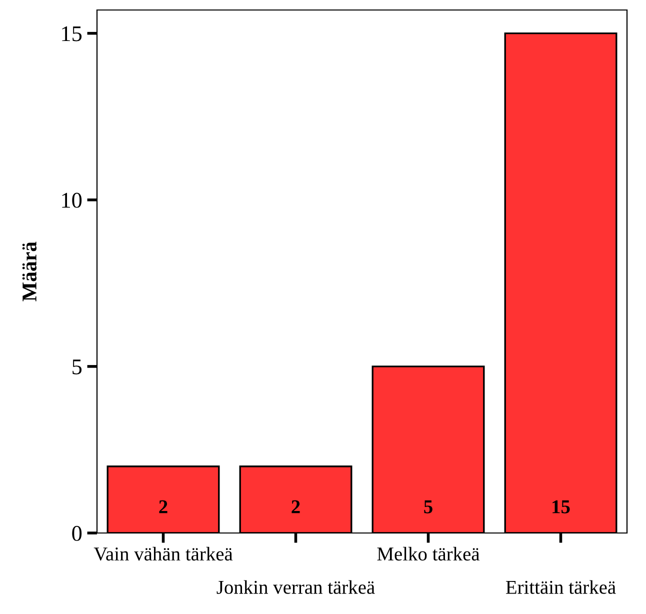 This screenshot has height=614, width=646. What do you see at coordinates (428, 553) in the screenshot?
I see `x-tick-label: Melko tärkeä` at bounding box center [428, 553].